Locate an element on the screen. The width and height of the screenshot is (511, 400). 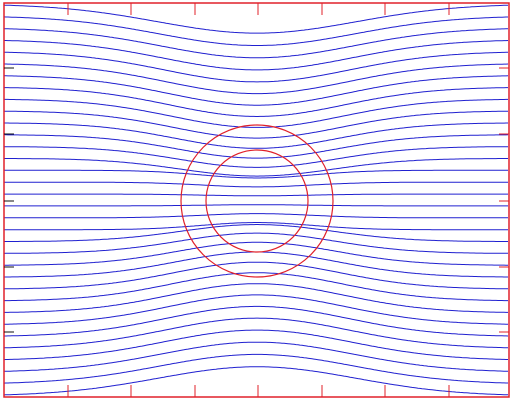
outer-circle is located at coordinates (257, 201).